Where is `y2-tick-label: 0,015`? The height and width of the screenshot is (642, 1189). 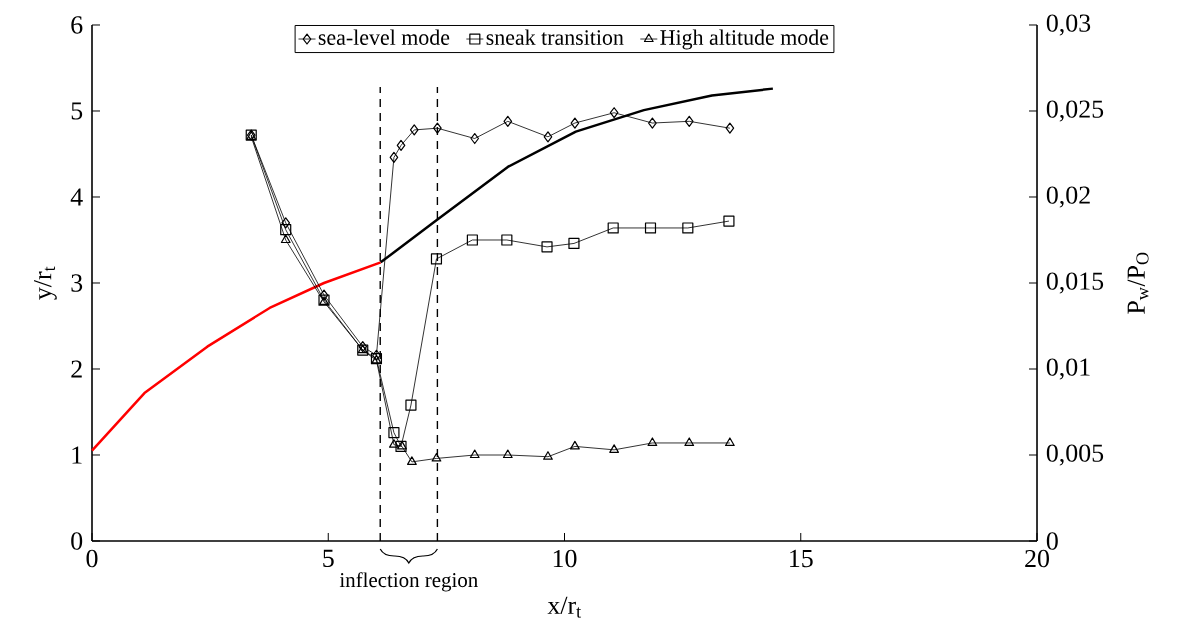 y2-tick-label: 0,015 is located at coordinates (1075, 283).